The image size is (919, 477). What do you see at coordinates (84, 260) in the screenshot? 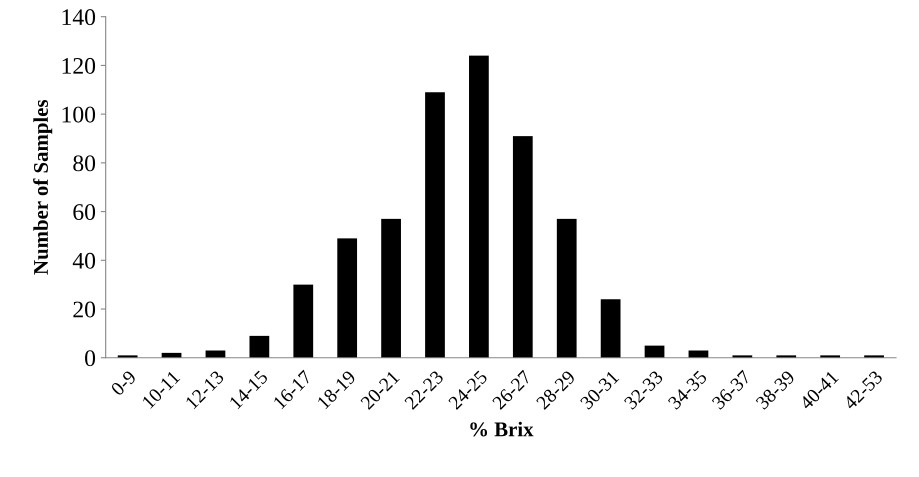
I see `y-tick-label: 40` at bounding box center [84, 260].